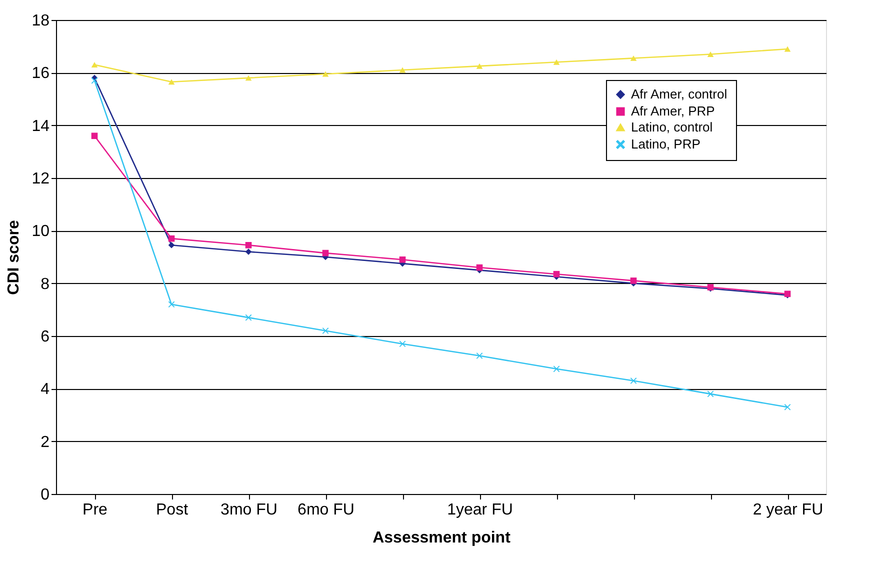 The height and width of the screenshot is (564, 886). Describe the element at coordinates (679, 94) in the screenshot. I see `legend-label: Afr Amer, control` at that location.